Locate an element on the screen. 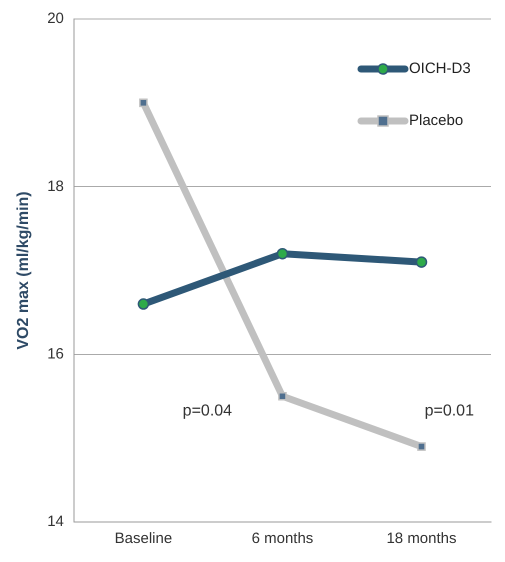 The image size is (505, 562). annotation: p=0.04 is located at coordinates (207, 411).